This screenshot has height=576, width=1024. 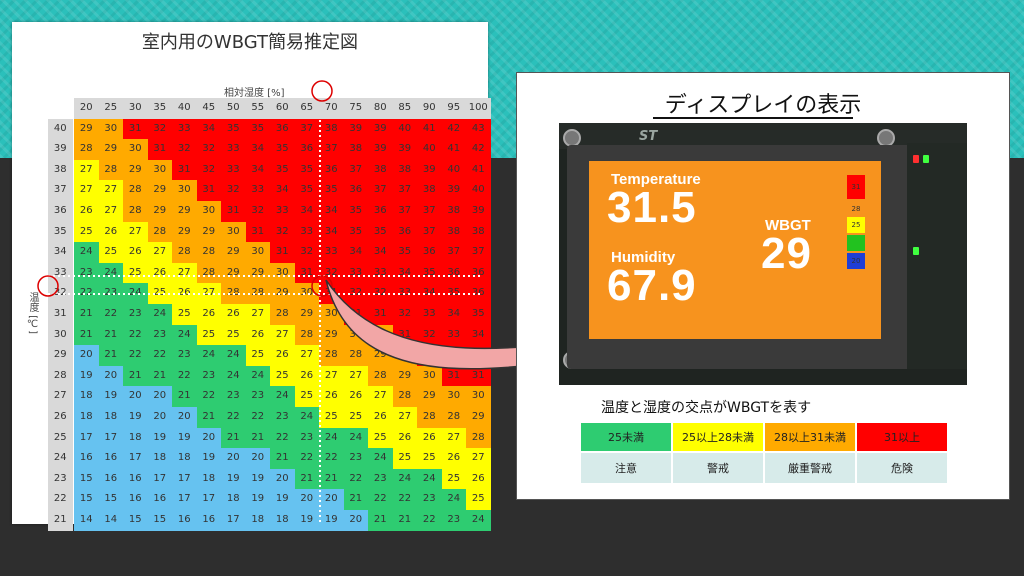 What do you see at coordinates (135, 438) in the screenshot?
I see `wbgt-cell: 18` at bounding box center [135, 438].